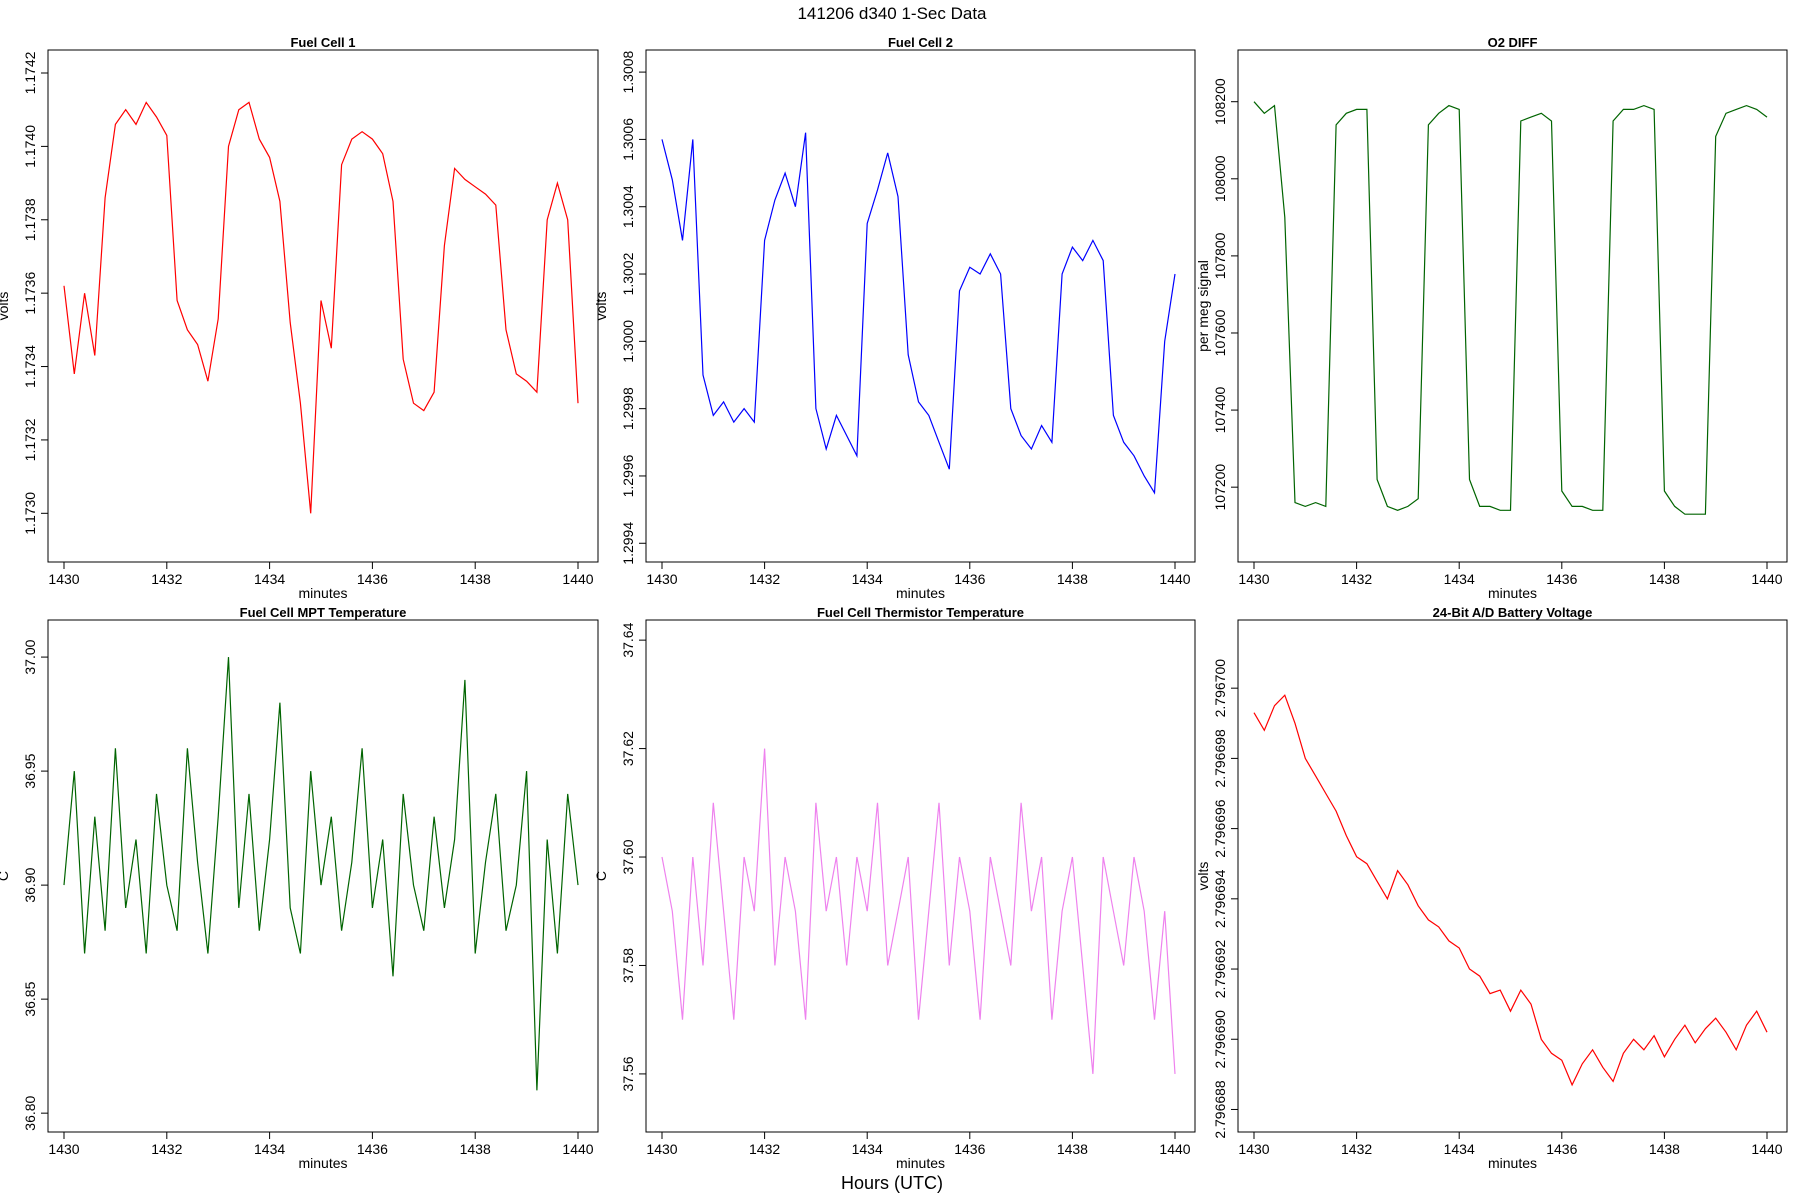 The image size is (1800, 1200). I want to click on y-tick-label: 1.2996, so click(628, 475).